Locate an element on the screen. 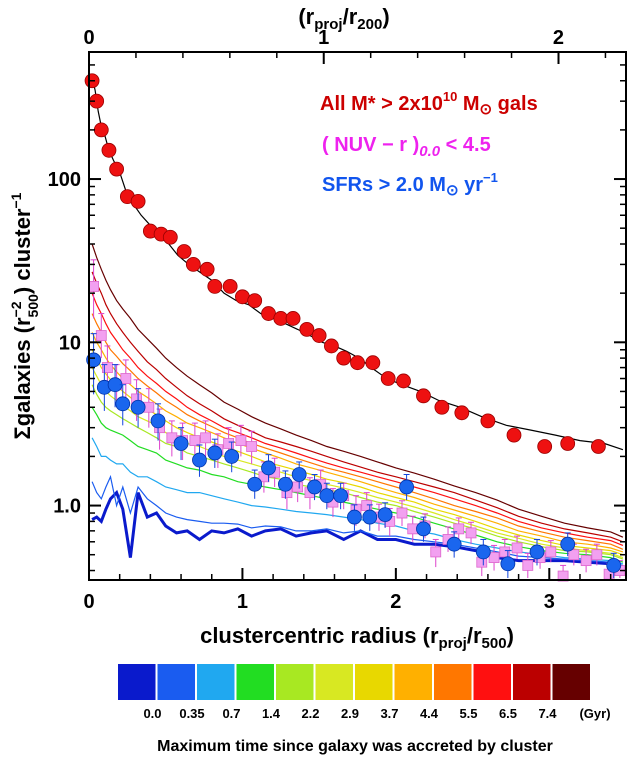  y-axis-label: Σgalaxies (r−2500) cluster−1 is located at coordinates (24, 315).